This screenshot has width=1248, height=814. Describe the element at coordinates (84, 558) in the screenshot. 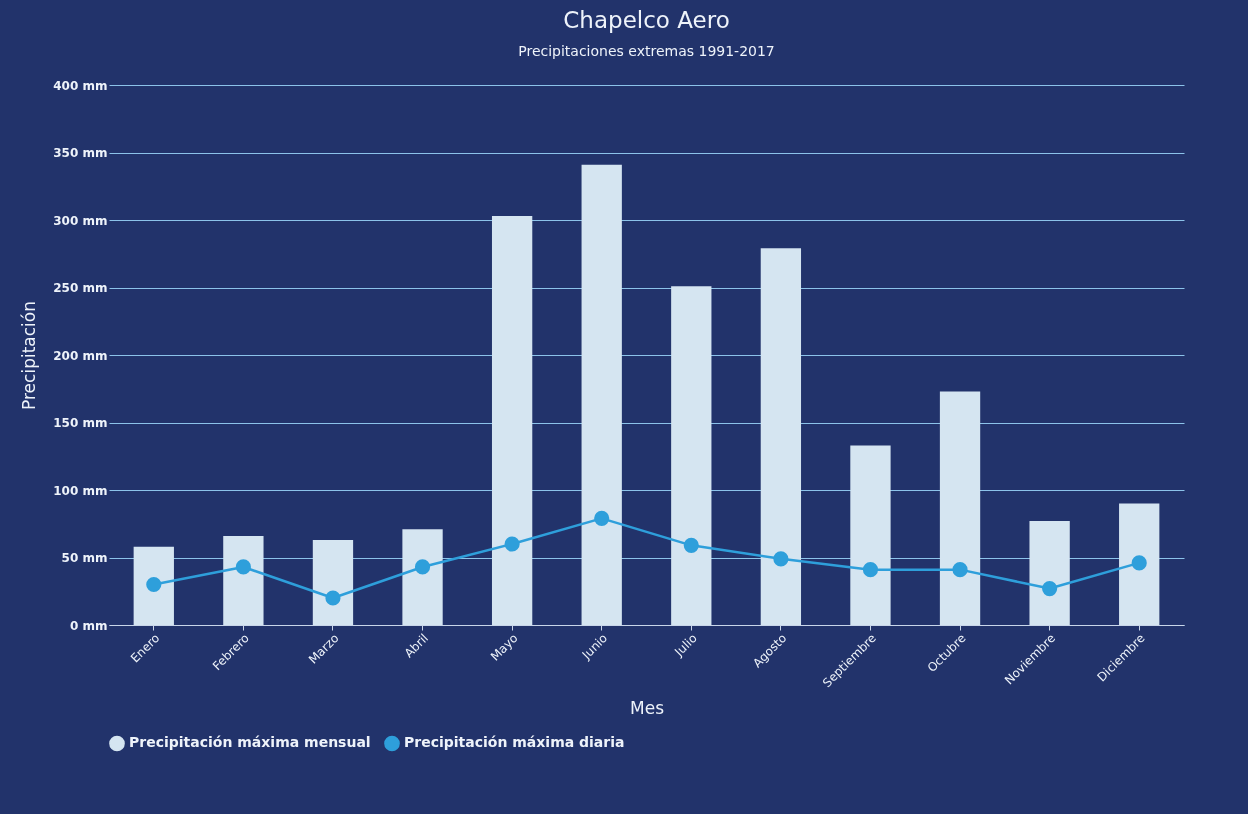

I see `y-tick-label: 50 mm` at that location.